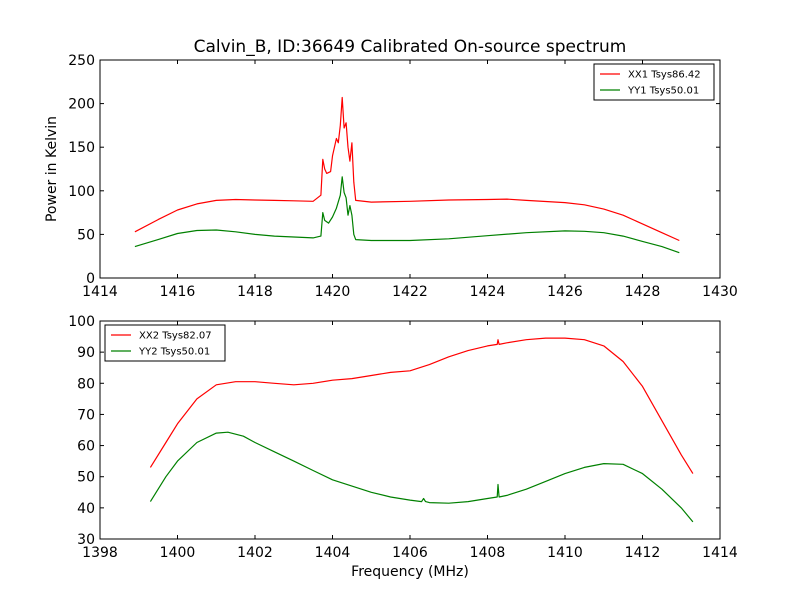 This screenshot has height=600, width=800. I want to click on y-tick-label: 80, so click(86, 384).